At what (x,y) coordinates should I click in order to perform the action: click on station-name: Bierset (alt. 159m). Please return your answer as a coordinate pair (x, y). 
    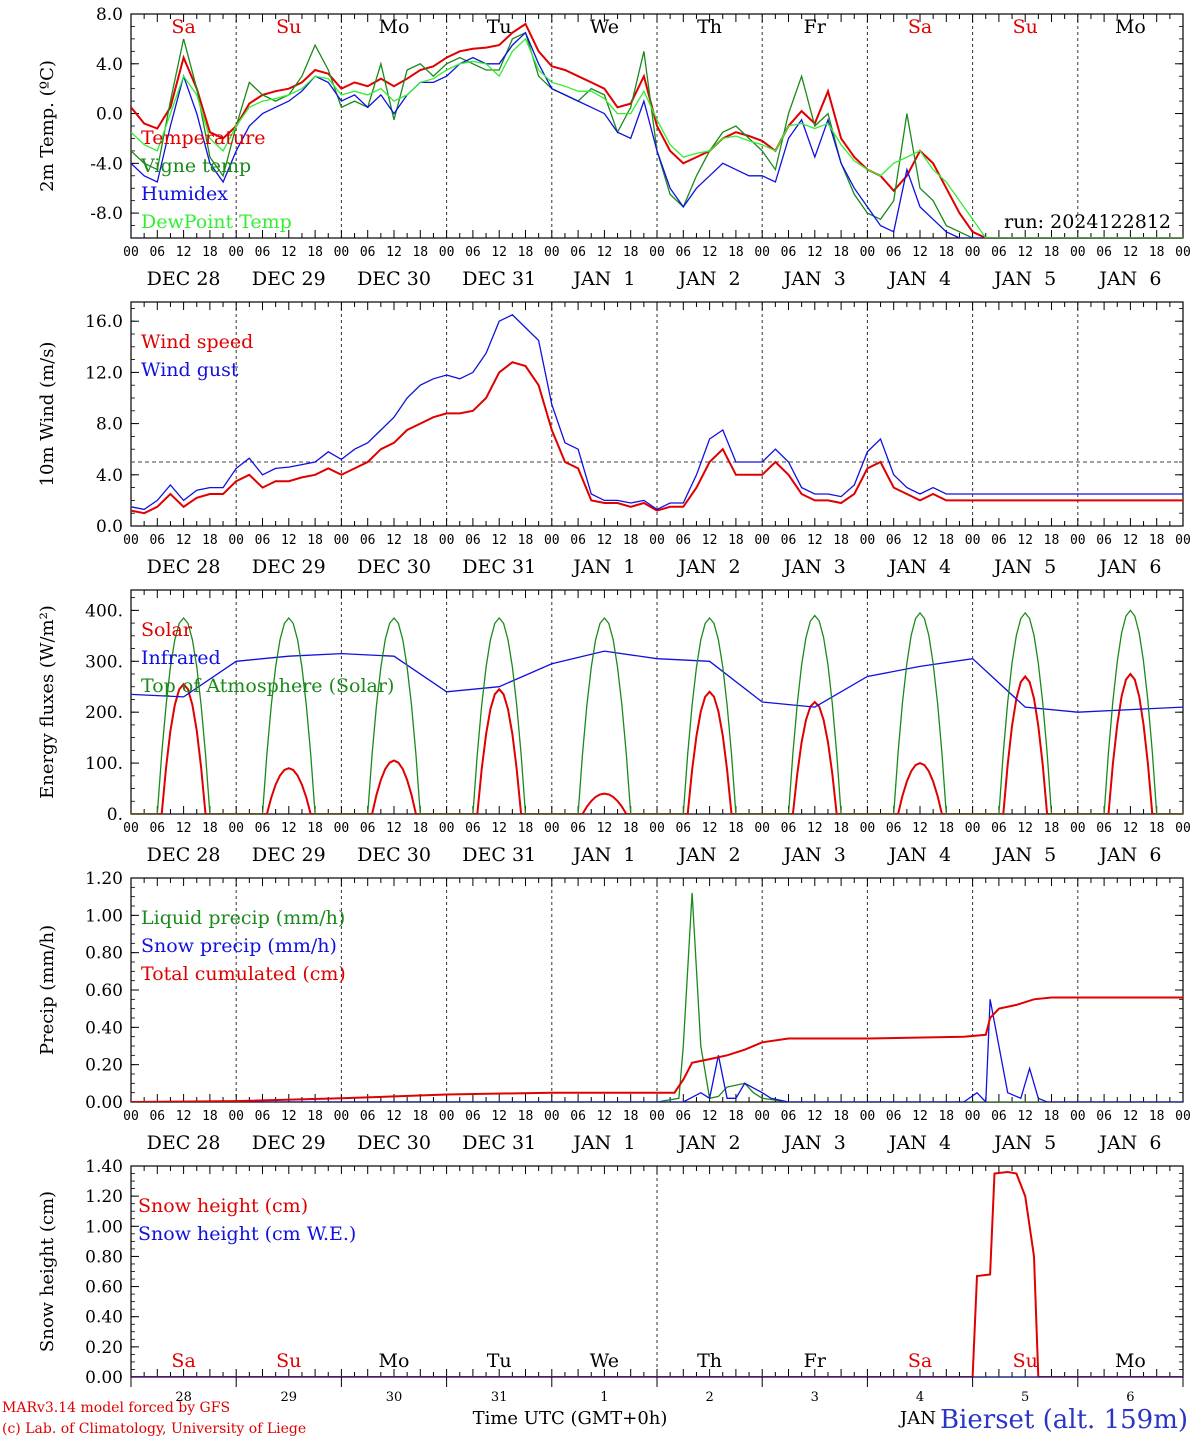
    Looking at the image, I should click on (1064, 1420).